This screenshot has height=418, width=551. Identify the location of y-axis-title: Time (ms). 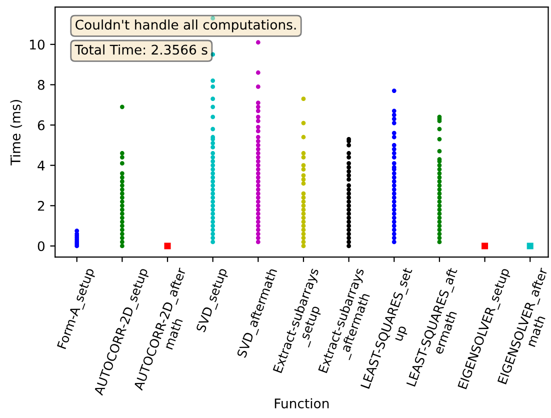
(16, 133).